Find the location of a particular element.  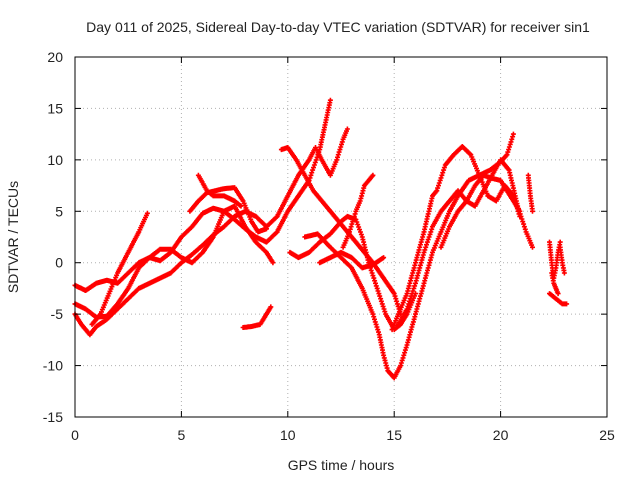

y-axis-label: SDTVAR / TECUs is located at coordinates (13, 237).